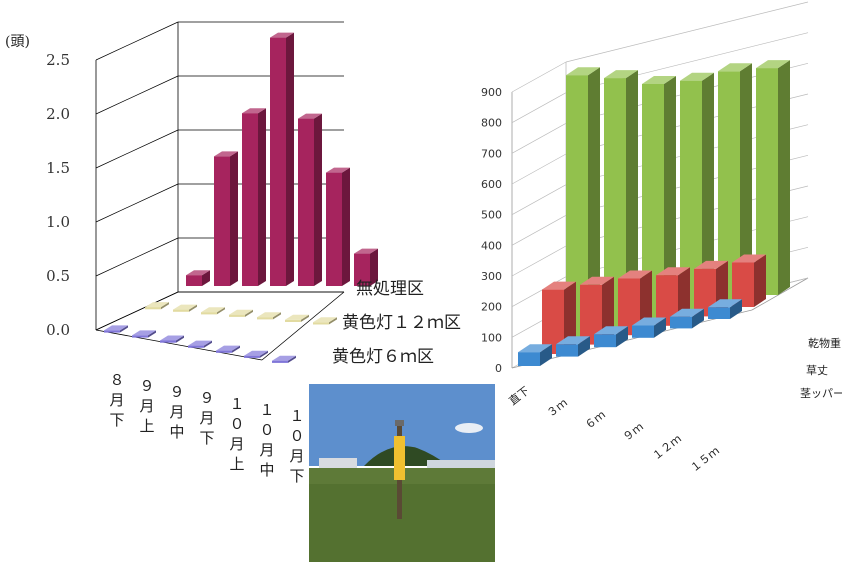 The height and width of the screenshot is (562, 842). Describe the element at coordinates (237, 315) in the screenshot. I see `left-bar-s1-c3-front` at that location.